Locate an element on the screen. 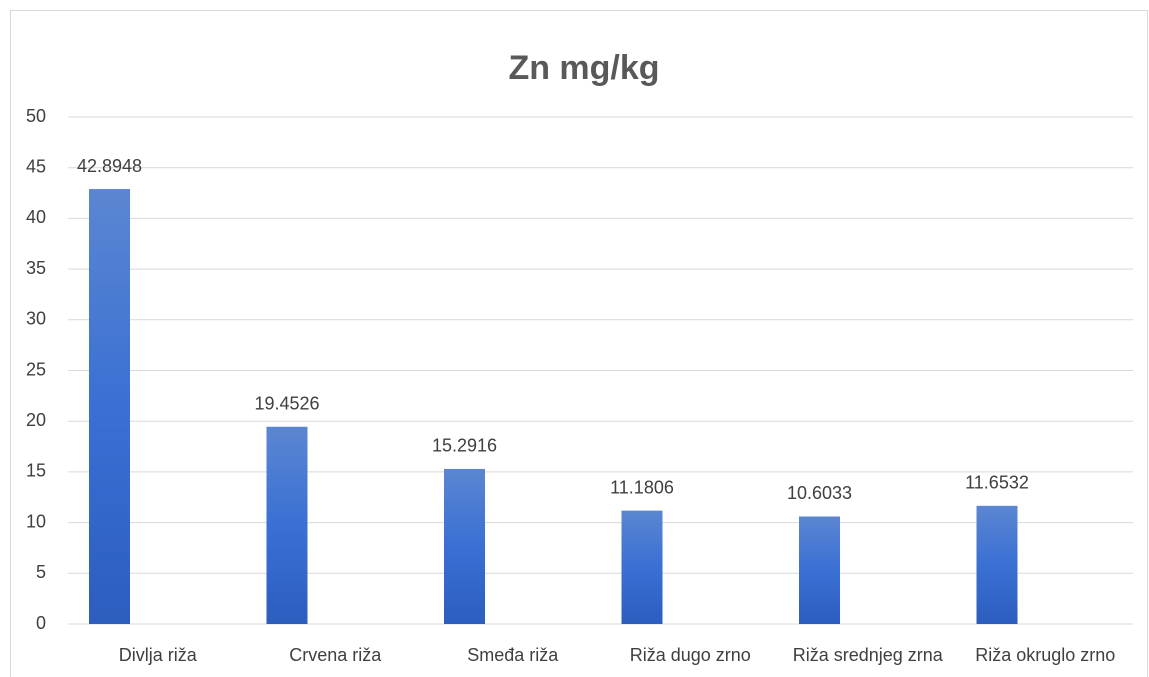 The image size is (1149, 677). x-tick-label: Divlja riža is located at coordinates (158, 655).